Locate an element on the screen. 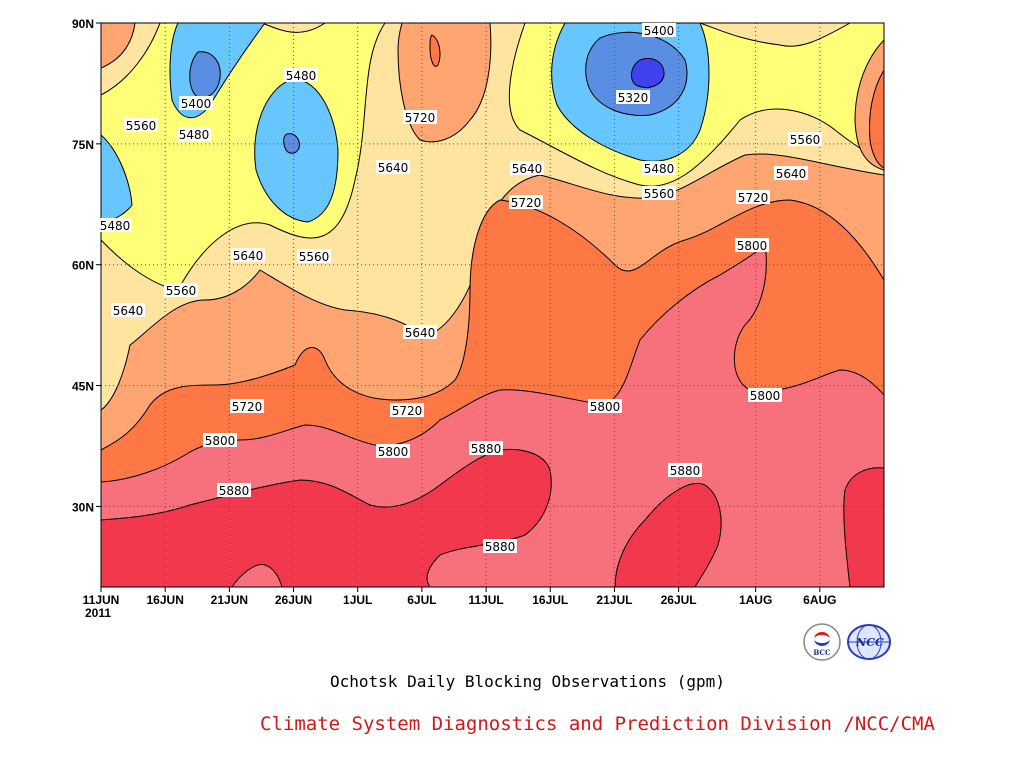 This screenshot has width=1024, height=768. x-tick-label: 6AUG is located at coordinates (819, 600).